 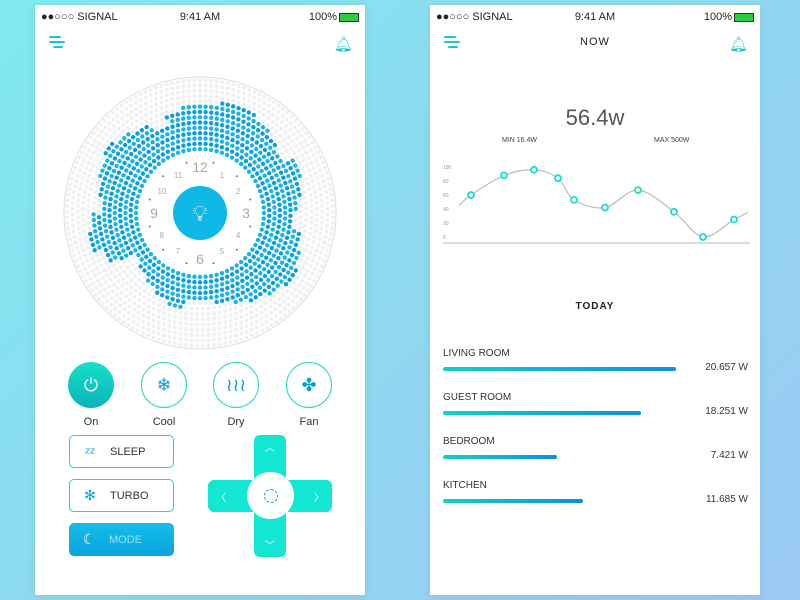 What do you see at coordinates (309, 385) in the screenshot?
I see `fan-button: ✤` at bounding box center [309, 385].